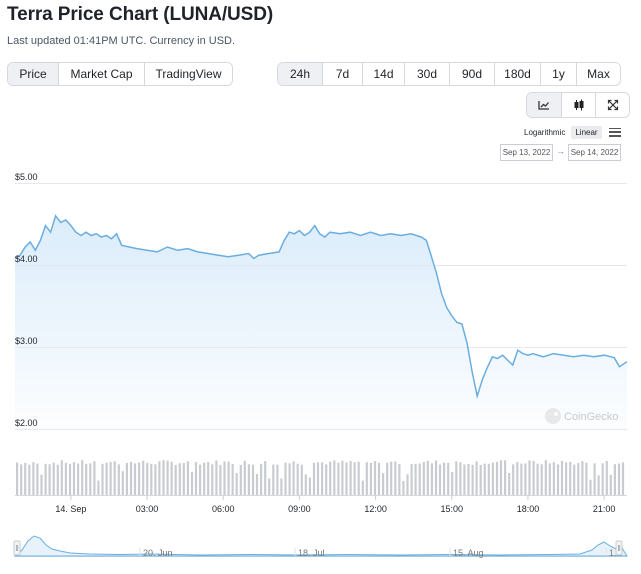 The width and height of the screenshot is (641, 574). I want to click on range-tab-1y: 1y, so click(558, 74).